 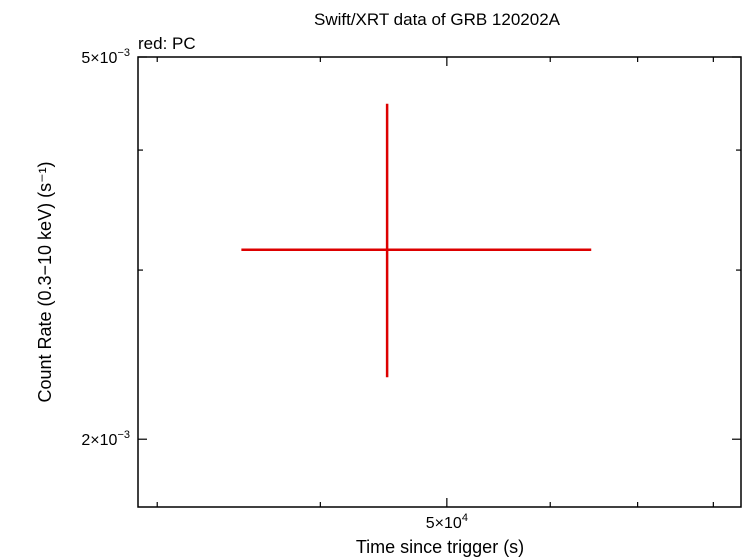 What do you see at coordinates (105, 57) in the screenshot?
I see `y-tick-label: 5×10⁻³` at bounding box center [105, 57].